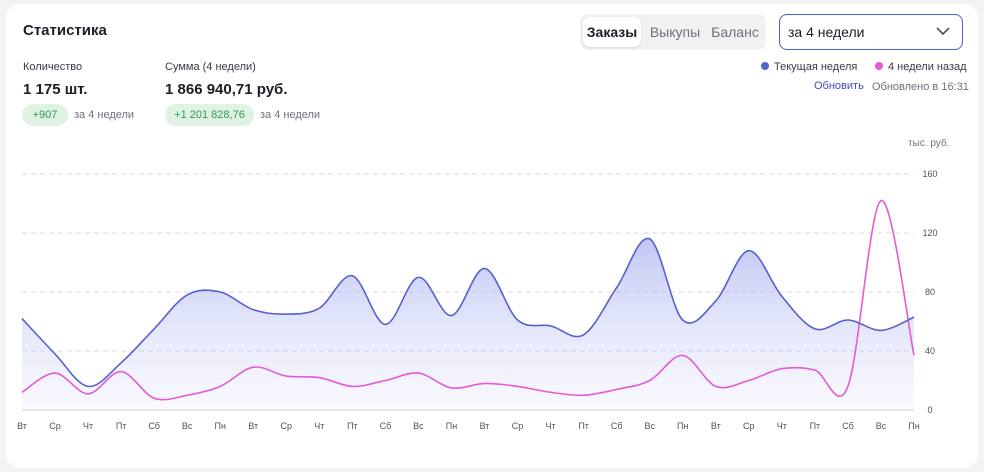 The width and height of the screenshot is (984, 472). I want to click on legend-previous-label: 4 недели назад, so click(927, 67).